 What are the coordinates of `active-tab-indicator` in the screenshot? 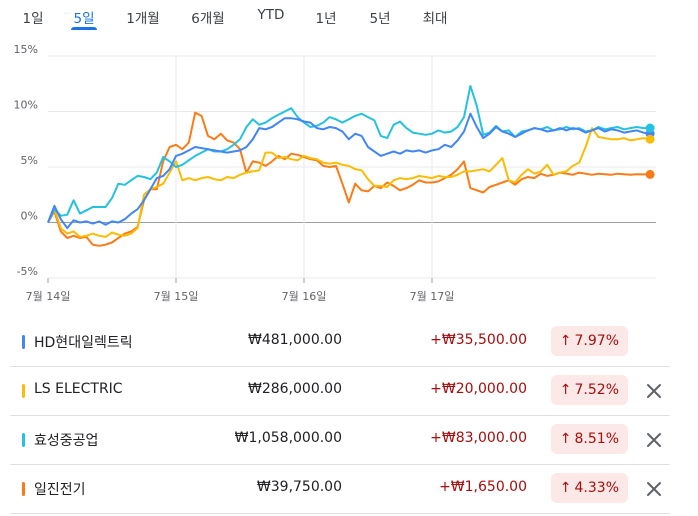 It's located at (84, 28).